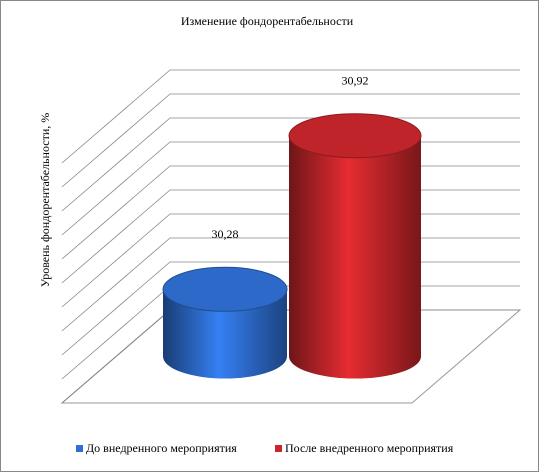 This screenshot has width=539, height=472. I want to click on value-label: 30,28, so click(225, 234).